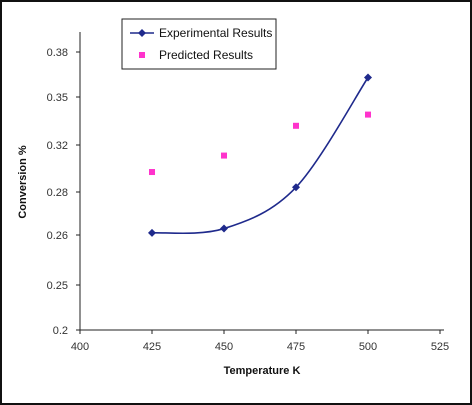 The image size is (472, 405). What do you see at coordinates (206, 55) in the screenshot?
I see `legend-predicted-label: Predicted Results` at bounding box center [206, 55].